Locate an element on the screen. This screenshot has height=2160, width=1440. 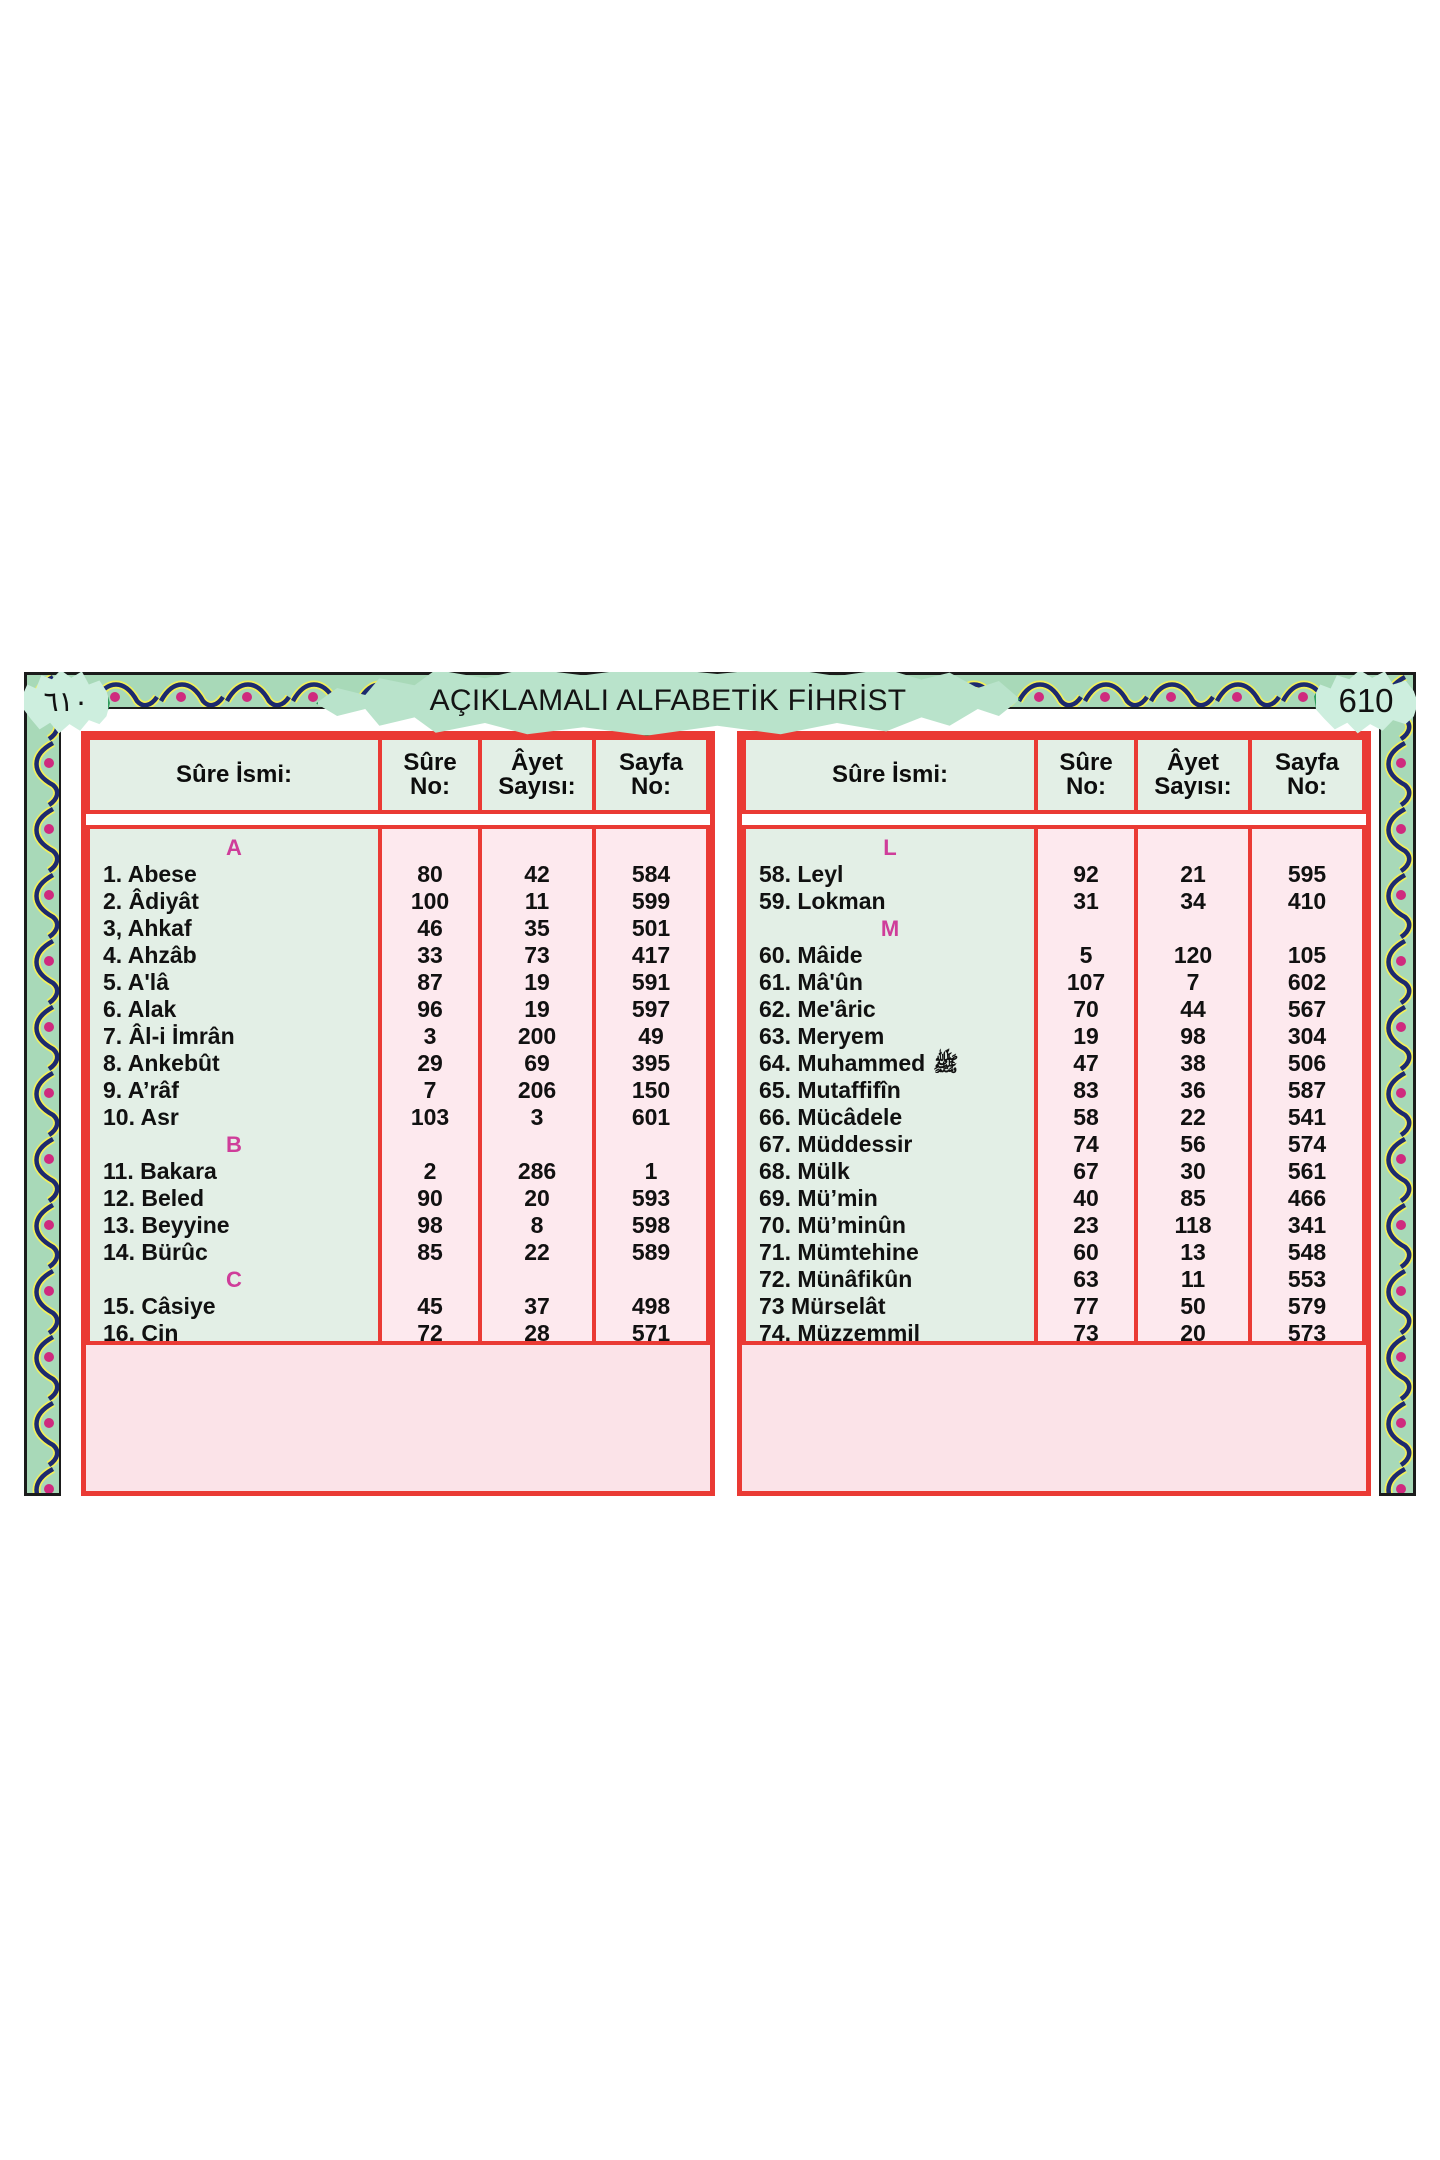
table-row-value: 3 is located at coordinates (537, 1117).